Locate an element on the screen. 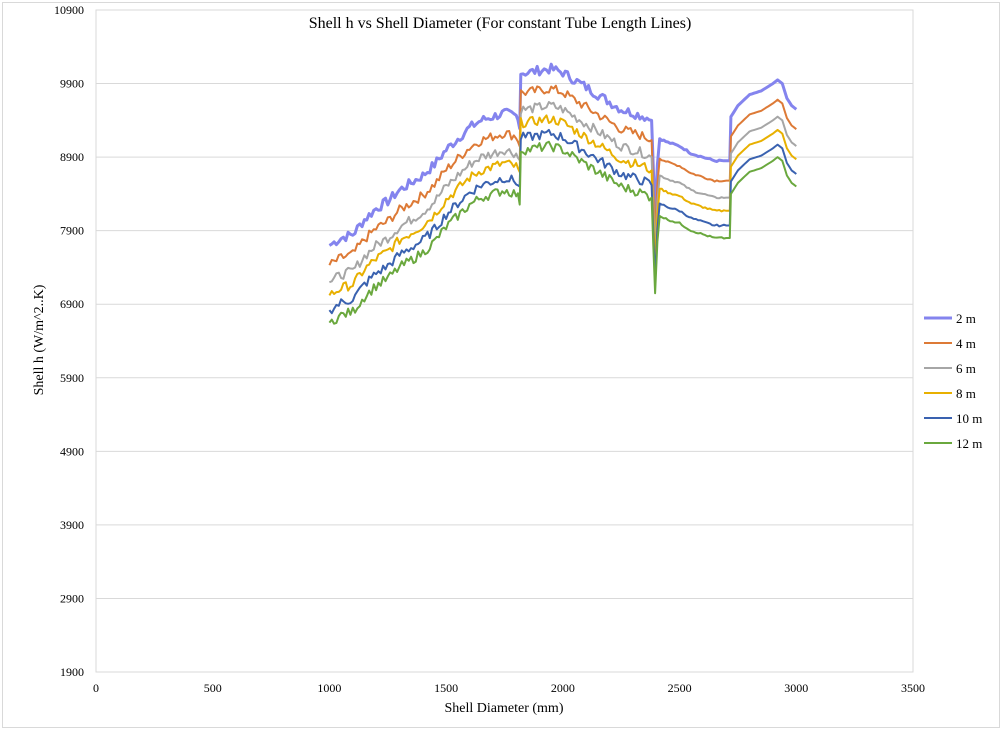 The width and height of the screenshot is (1006, 732). x-tick-label: 1000 is located at coordinates (329, 688).